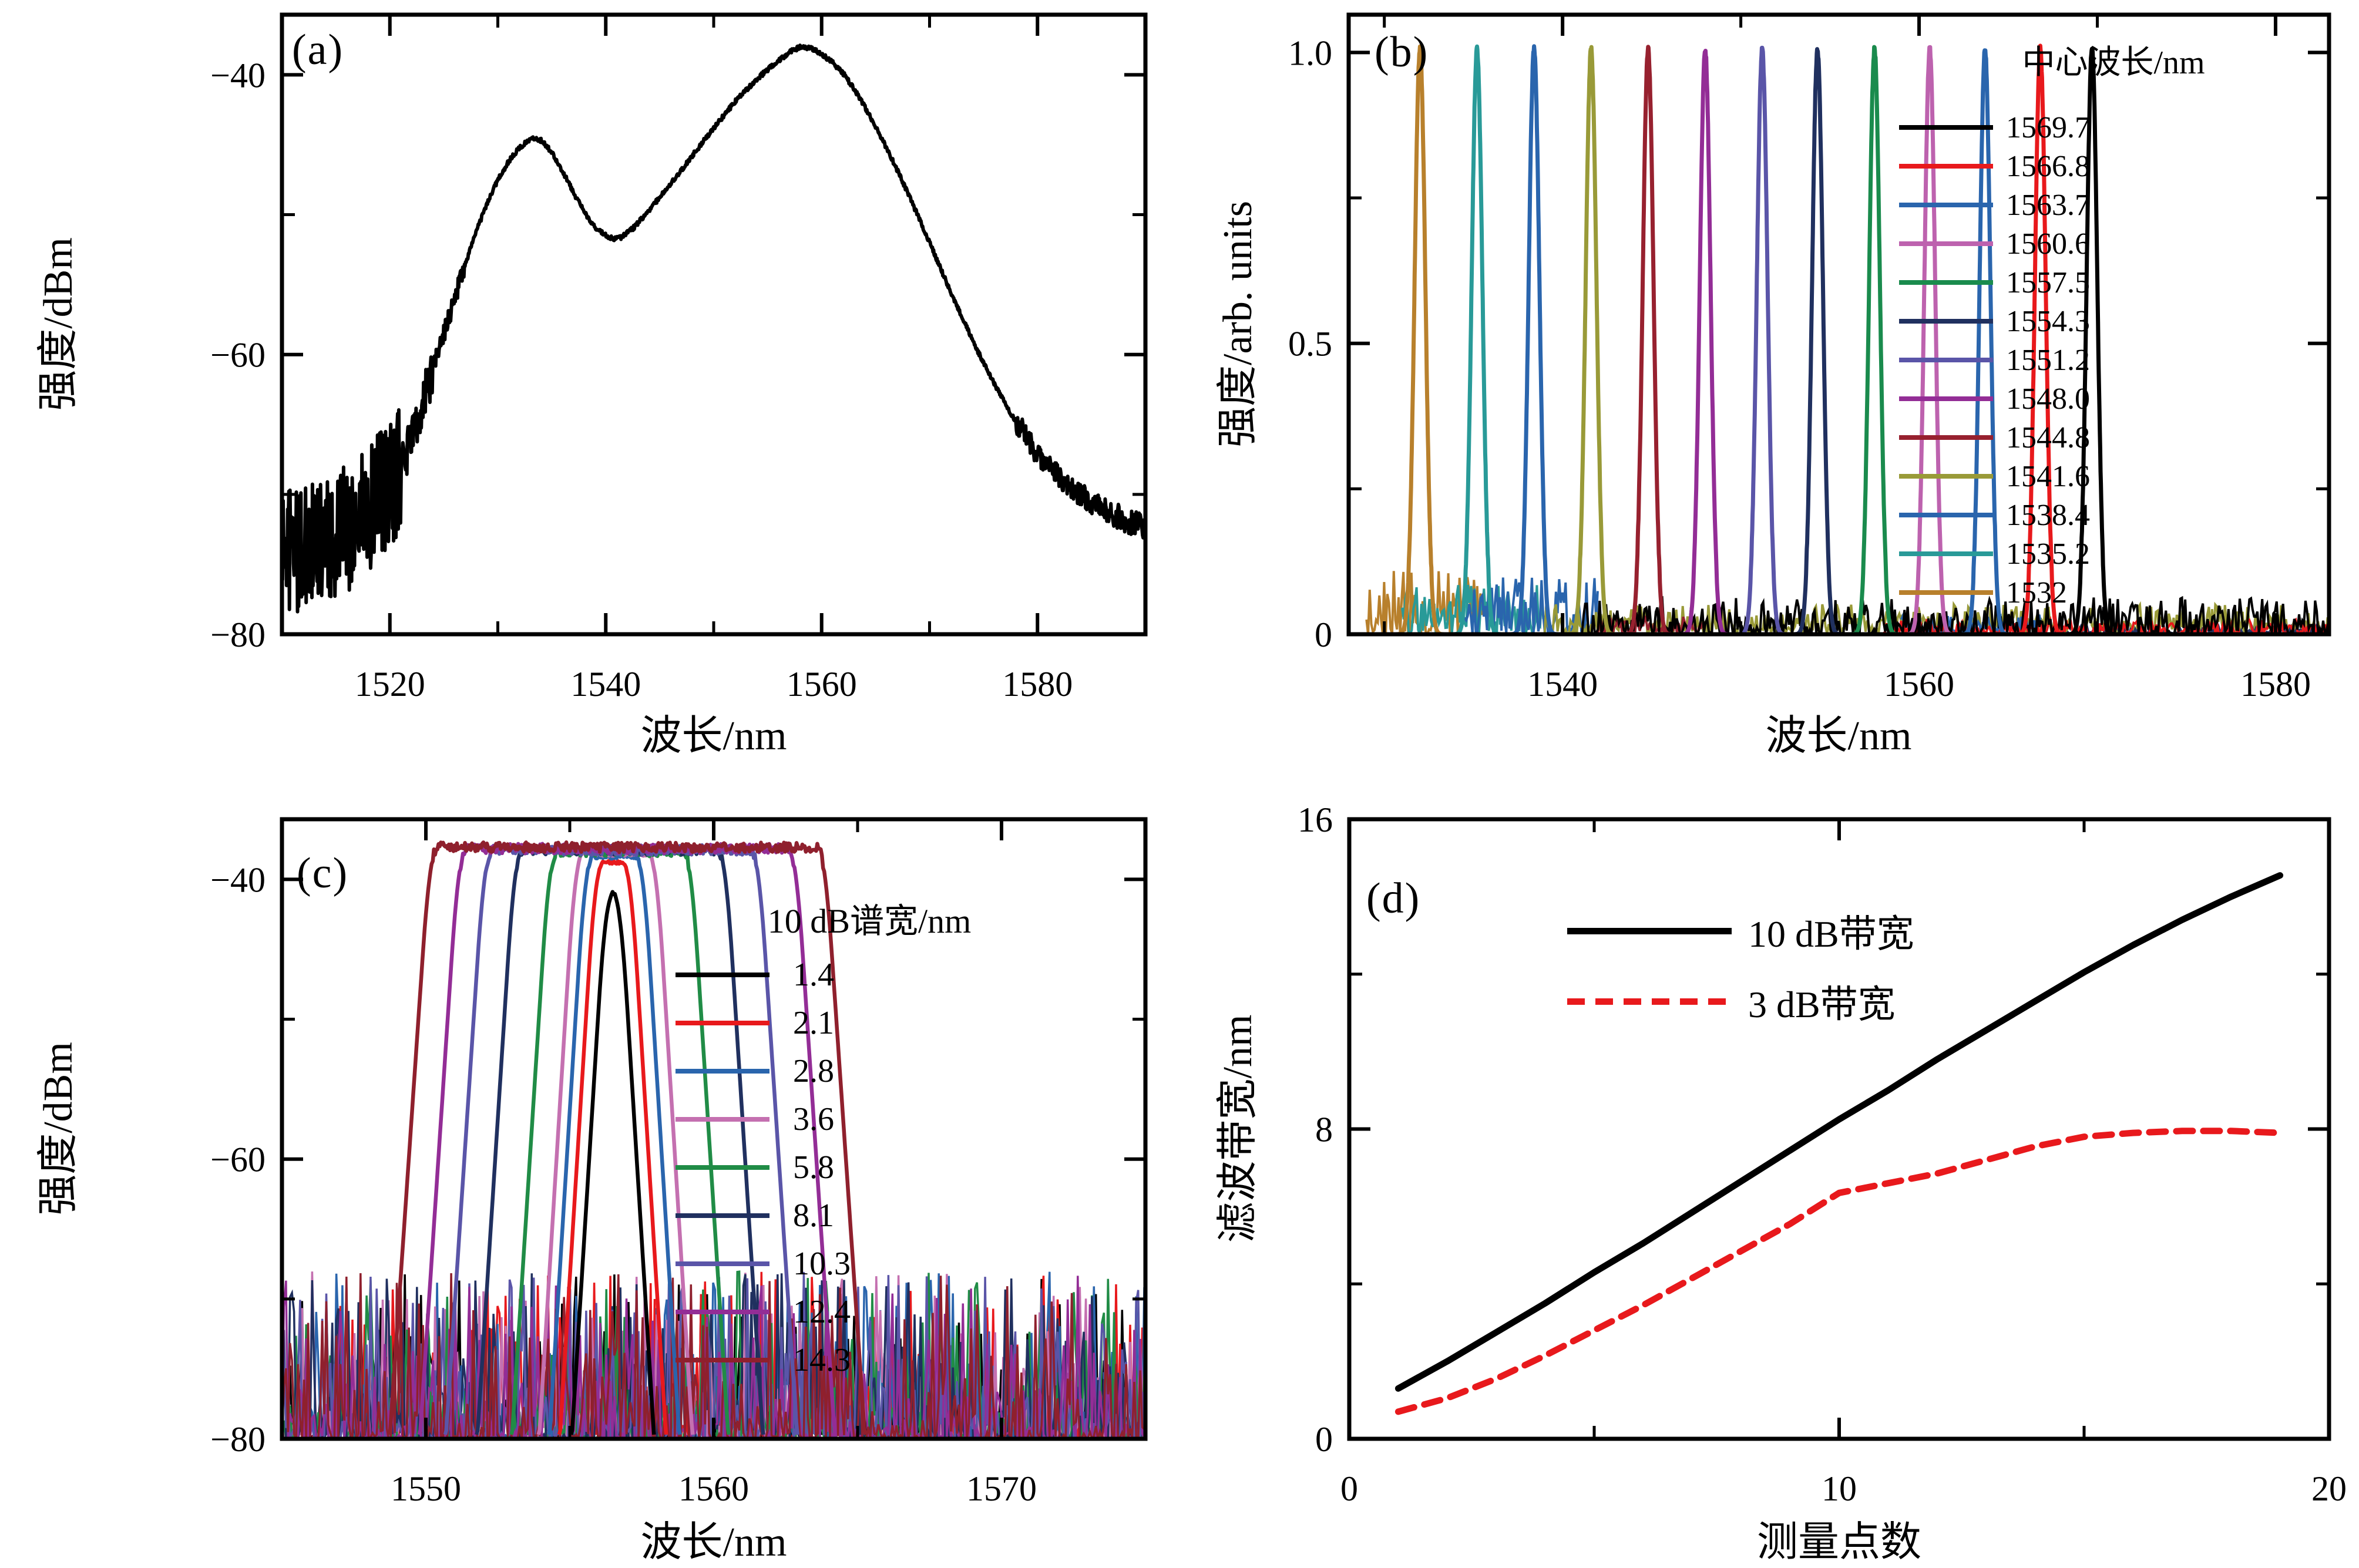 This screenshot has height=1568, width=2359. Describe the element at coordinates (2048, 205) in the screenshot. I see `legend-label: 1563.7` at that location.